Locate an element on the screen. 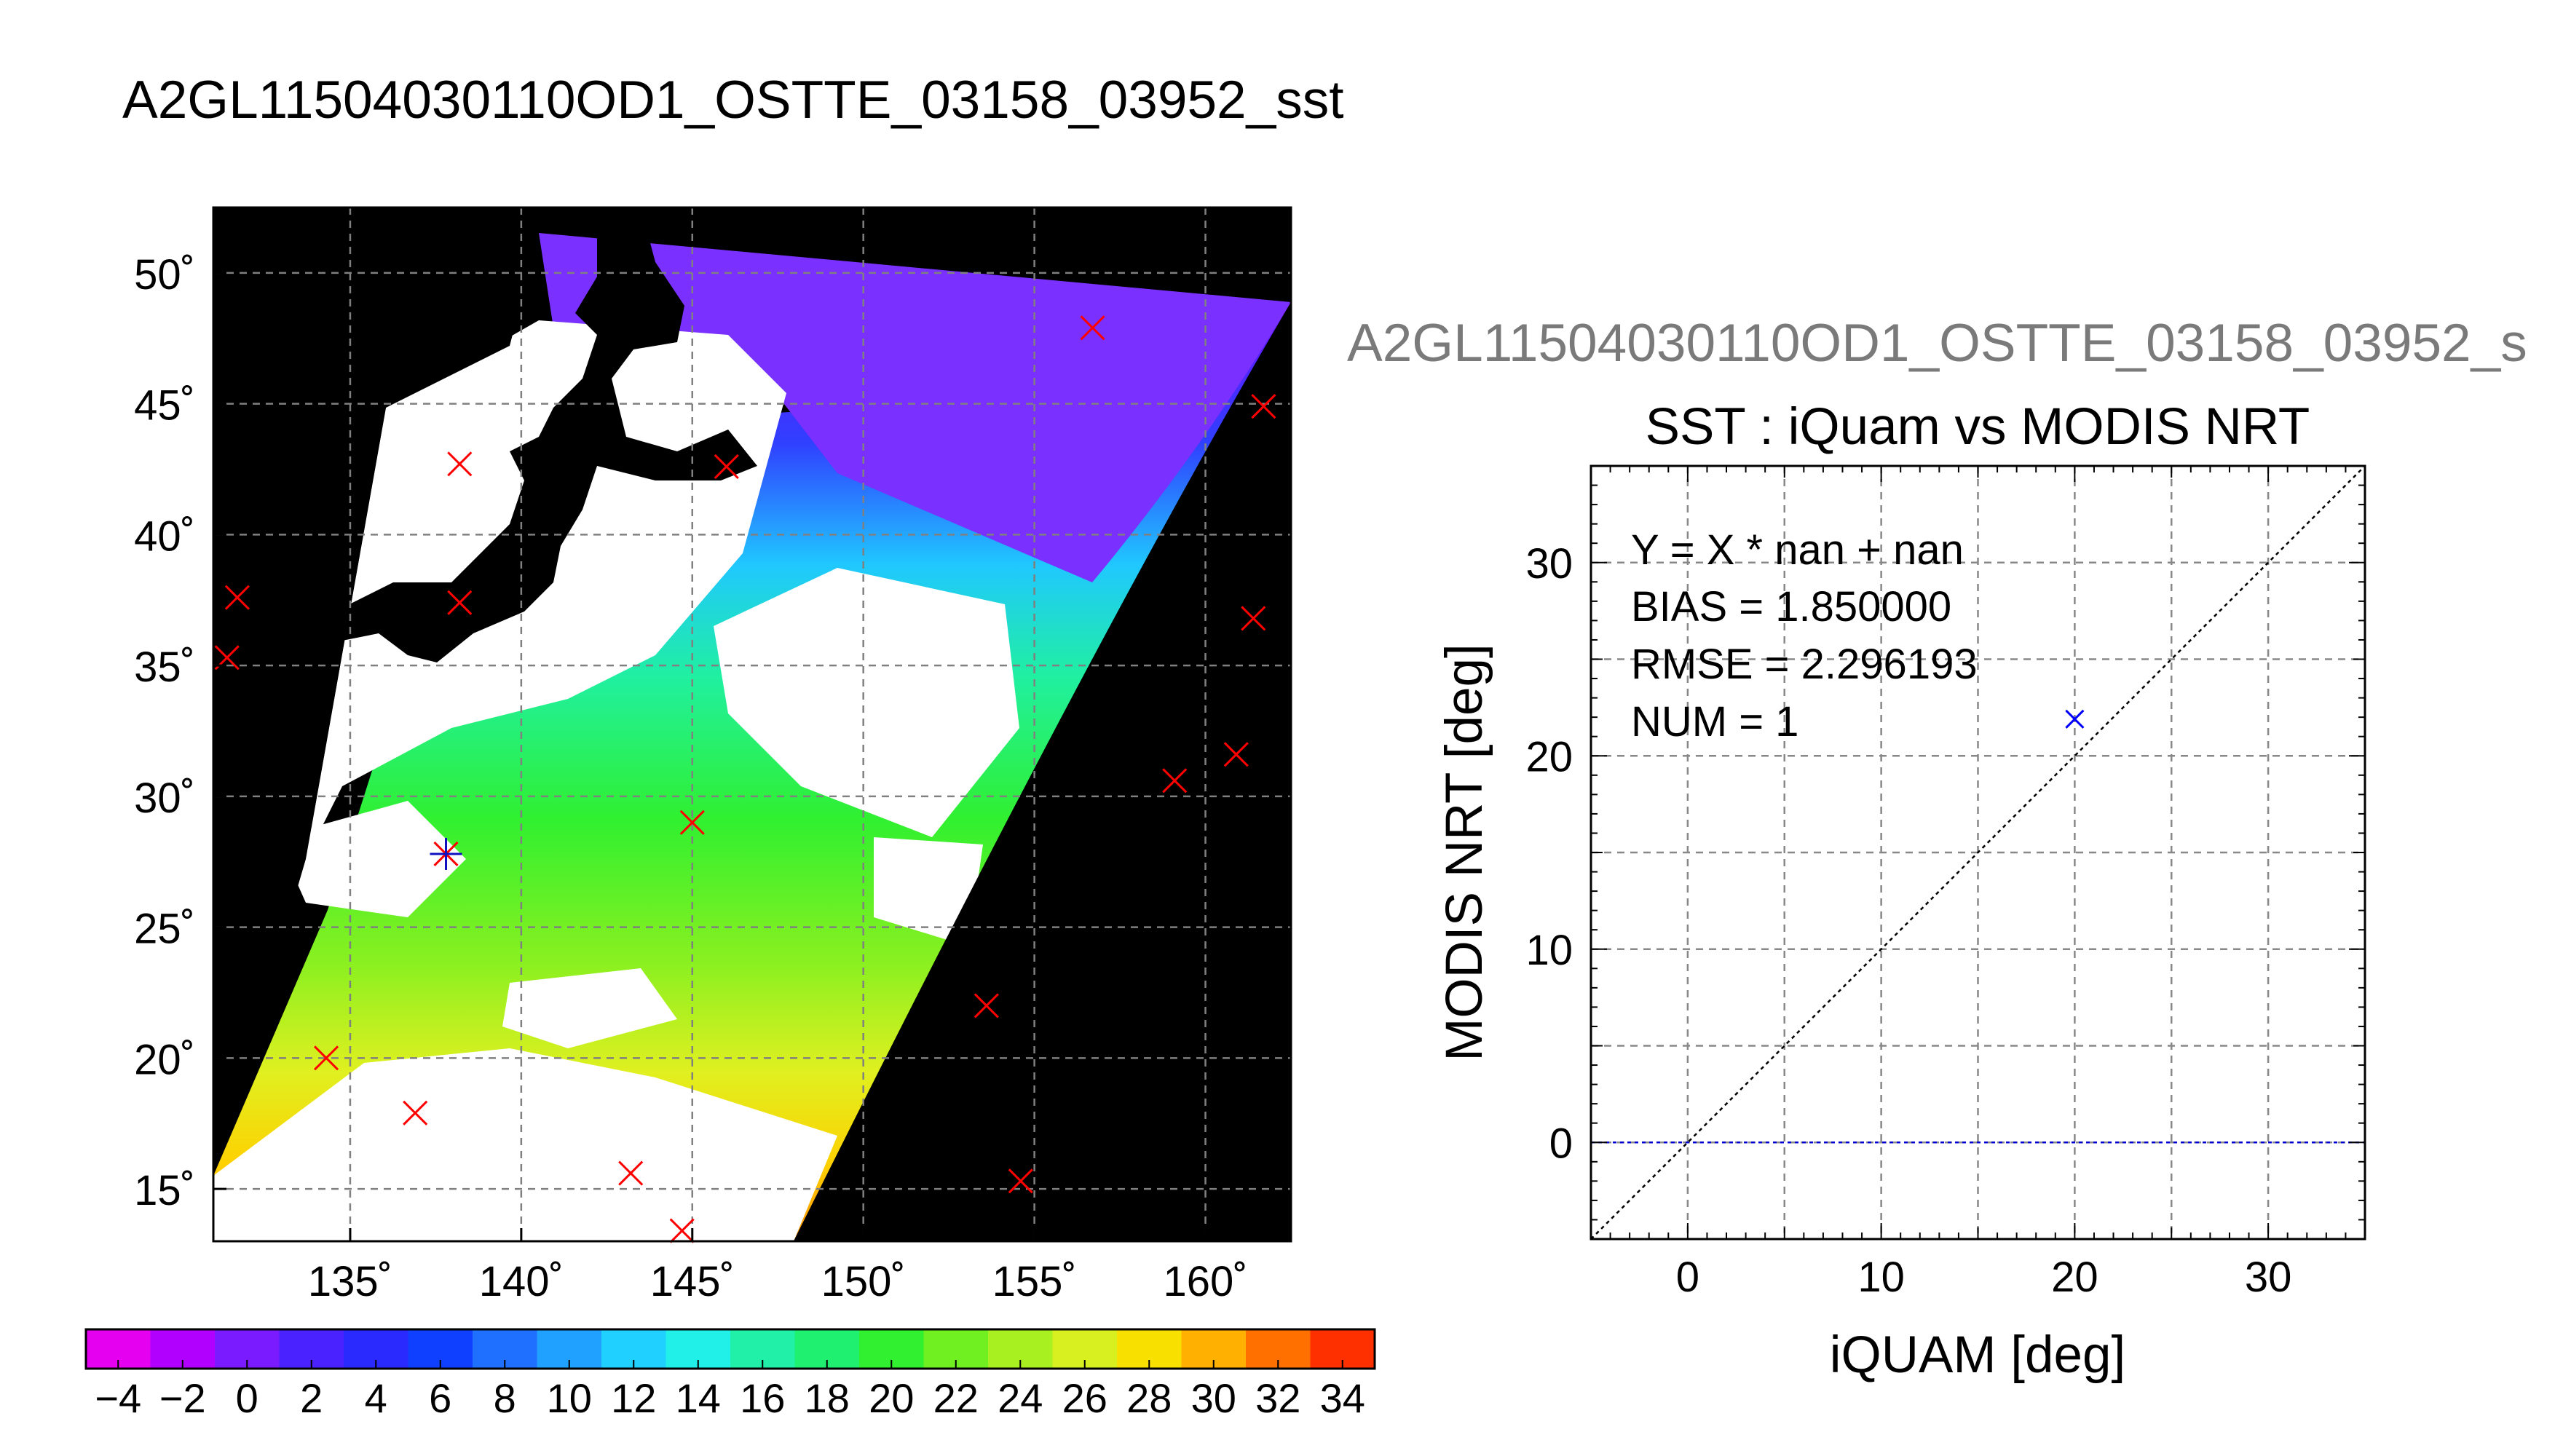 This screenshot has width=2555, height=1456. colorbar-tick-label: 14 is located at coordinates (698, 1398).